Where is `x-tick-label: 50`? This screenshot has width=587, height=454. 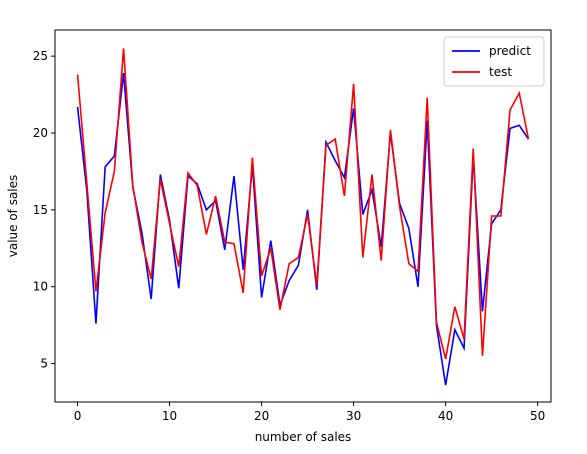
x-tick-label: 50 is located at coordinates (537, 416).